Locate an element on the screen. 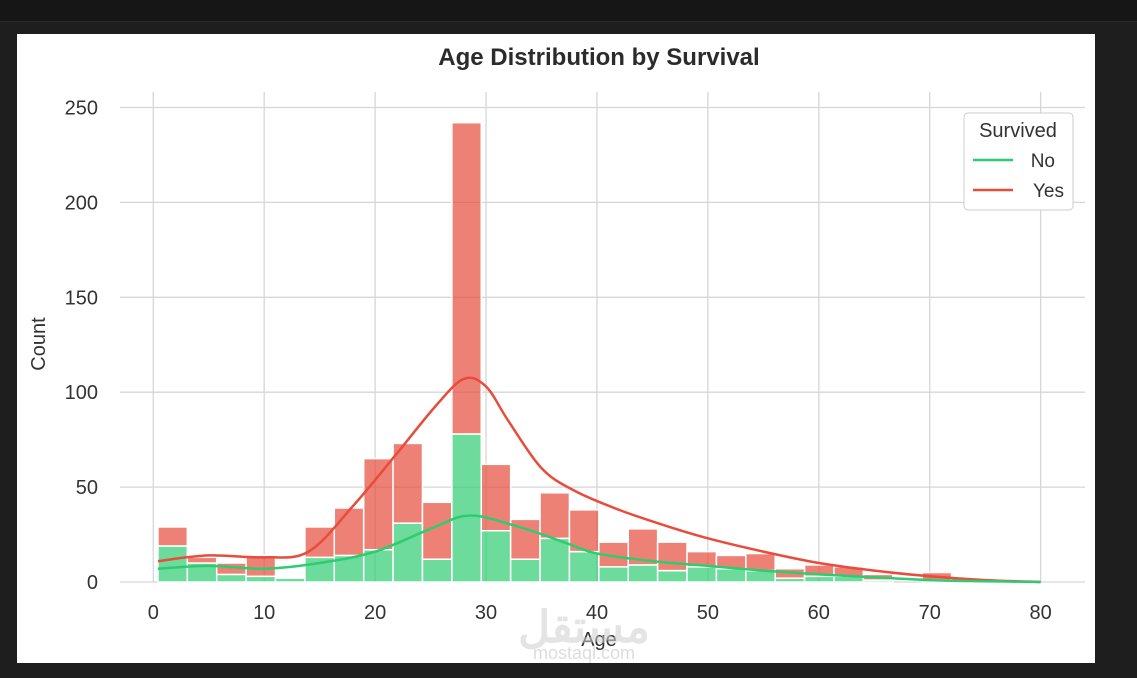 The image size is (1137, 678). x-axis-label: Age is located at coordinates (599, 640).